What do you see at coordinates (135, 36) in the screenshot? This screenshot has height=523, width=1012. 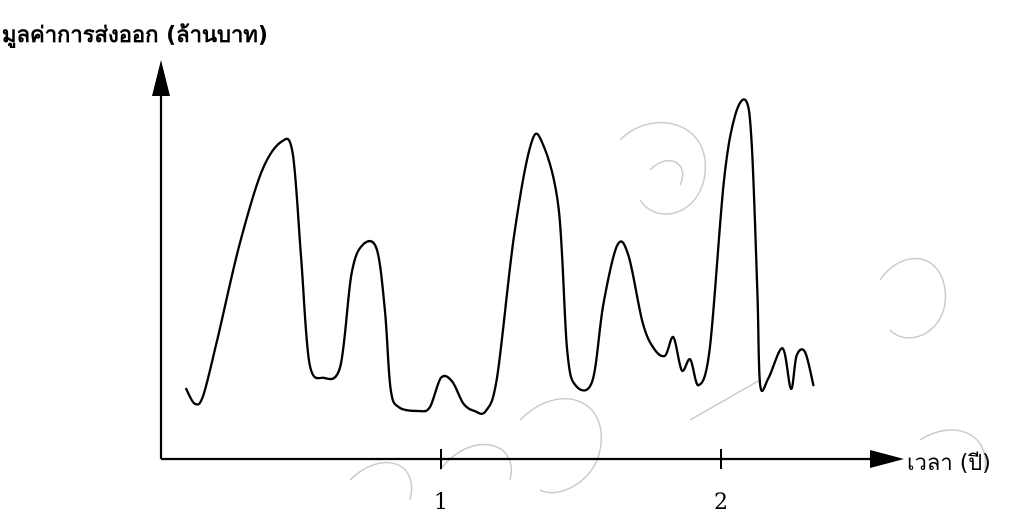 I see `y-axis-label: มูลค่าการส่งออก (ล้านบาท)` at bounding box center [135, 36].